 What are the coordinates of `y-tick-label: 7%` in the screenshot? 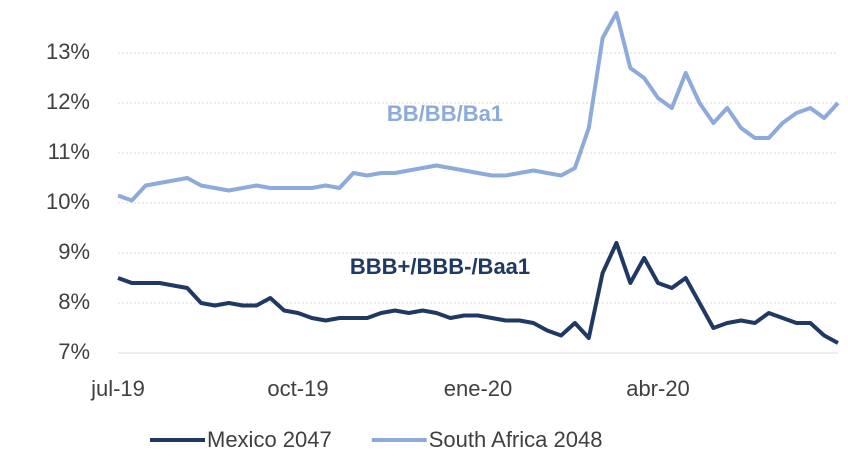 It's located at (74, 351).